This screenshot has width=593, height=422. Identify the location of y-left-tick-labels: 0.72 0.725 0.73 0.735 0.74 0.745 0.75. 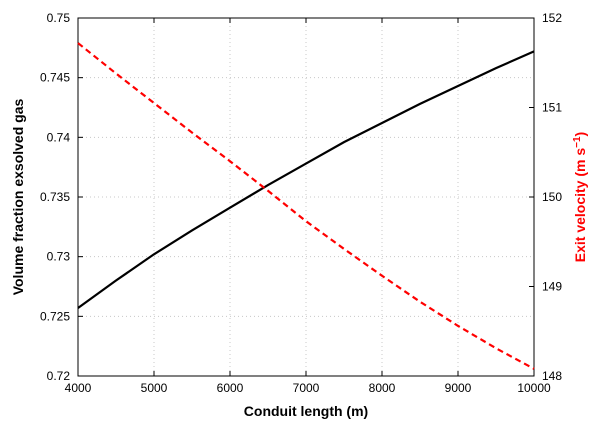
(55, 197).